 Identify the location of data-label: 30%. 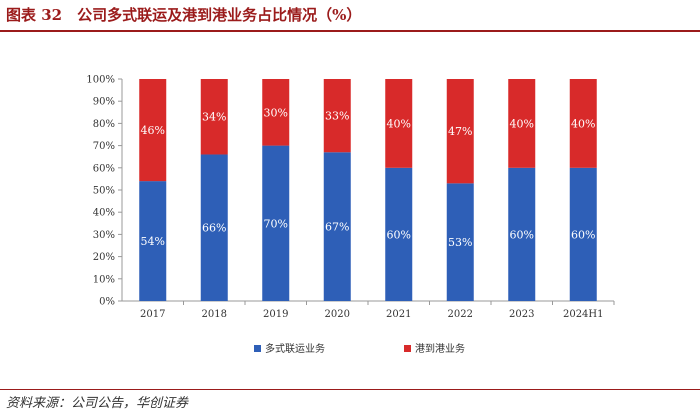
(276, 112).